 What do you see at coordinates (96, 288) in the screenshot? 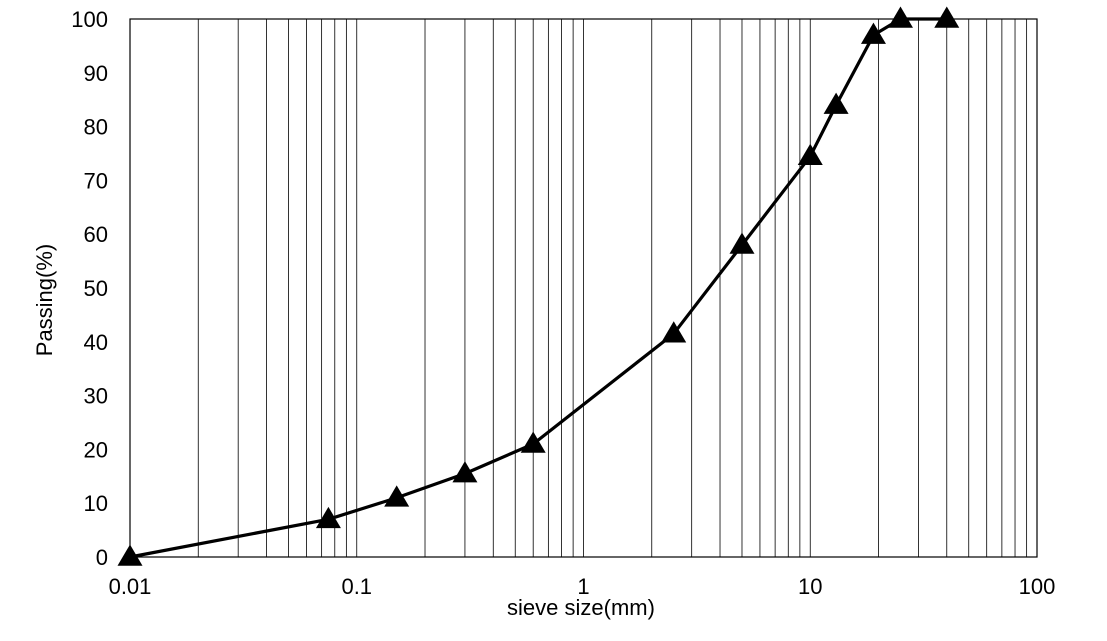
I see `y-tick-label: 50` at bounding box center [96, 288].